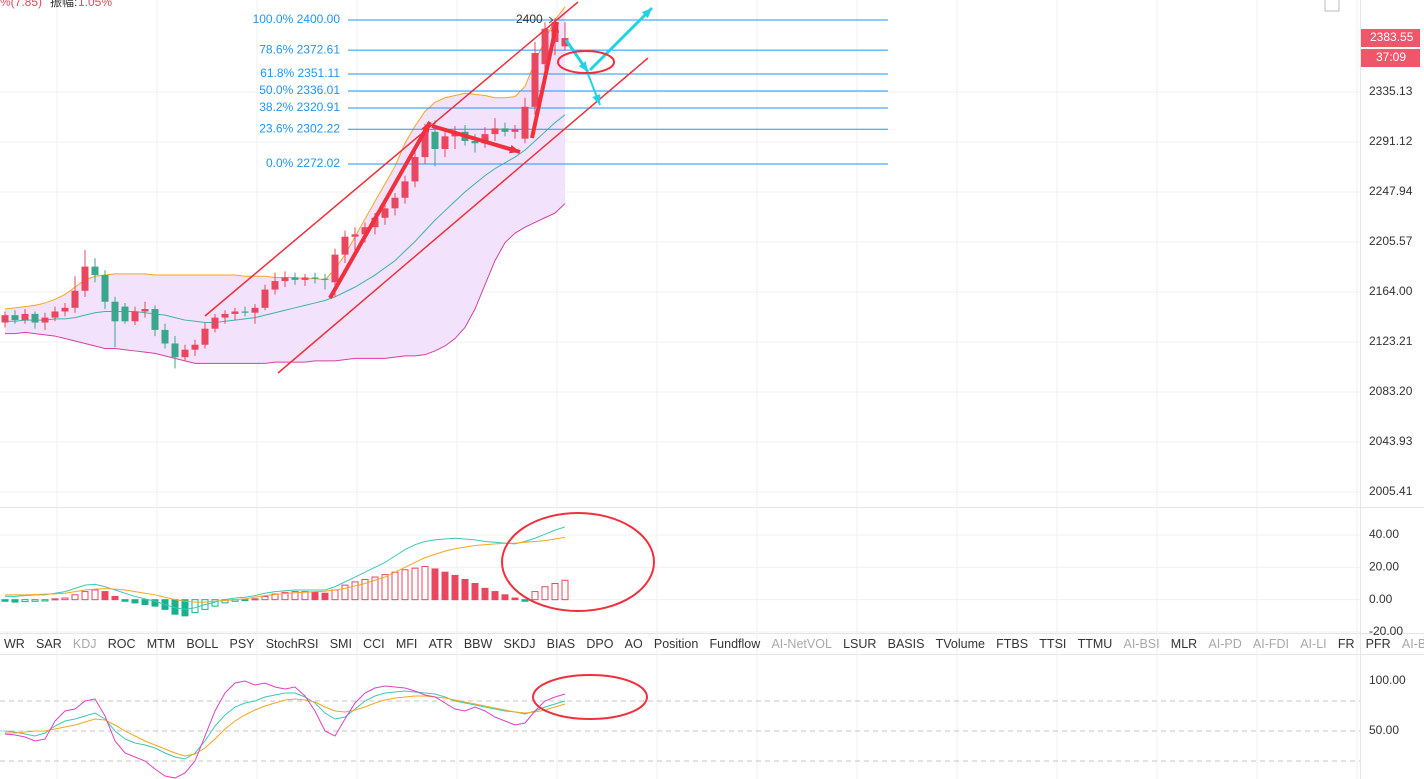  I want to click on fib-label: 100.0% 2400.00, so click(297, 19).